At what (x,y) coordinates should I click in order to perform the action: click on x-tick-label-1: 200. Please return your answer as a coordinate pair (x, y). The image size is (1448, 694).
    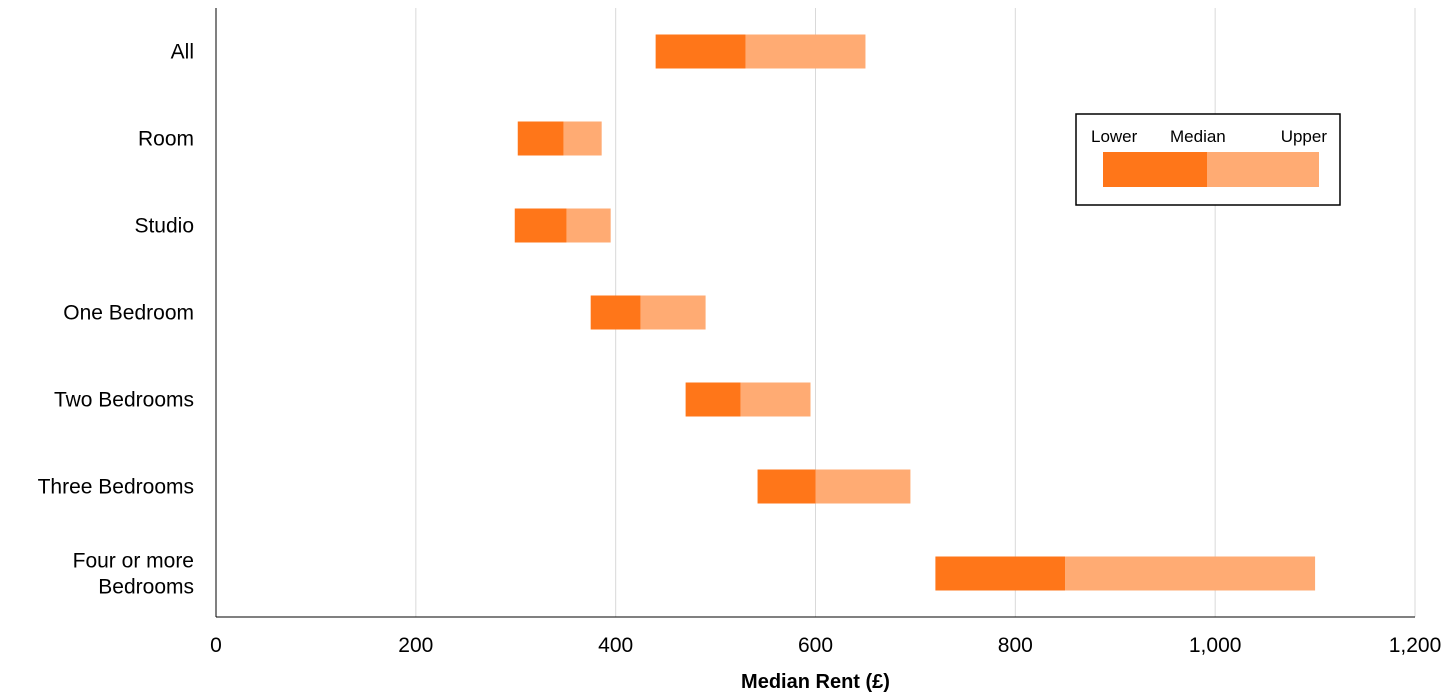
    Looking at the image, I should click on (415, 645).